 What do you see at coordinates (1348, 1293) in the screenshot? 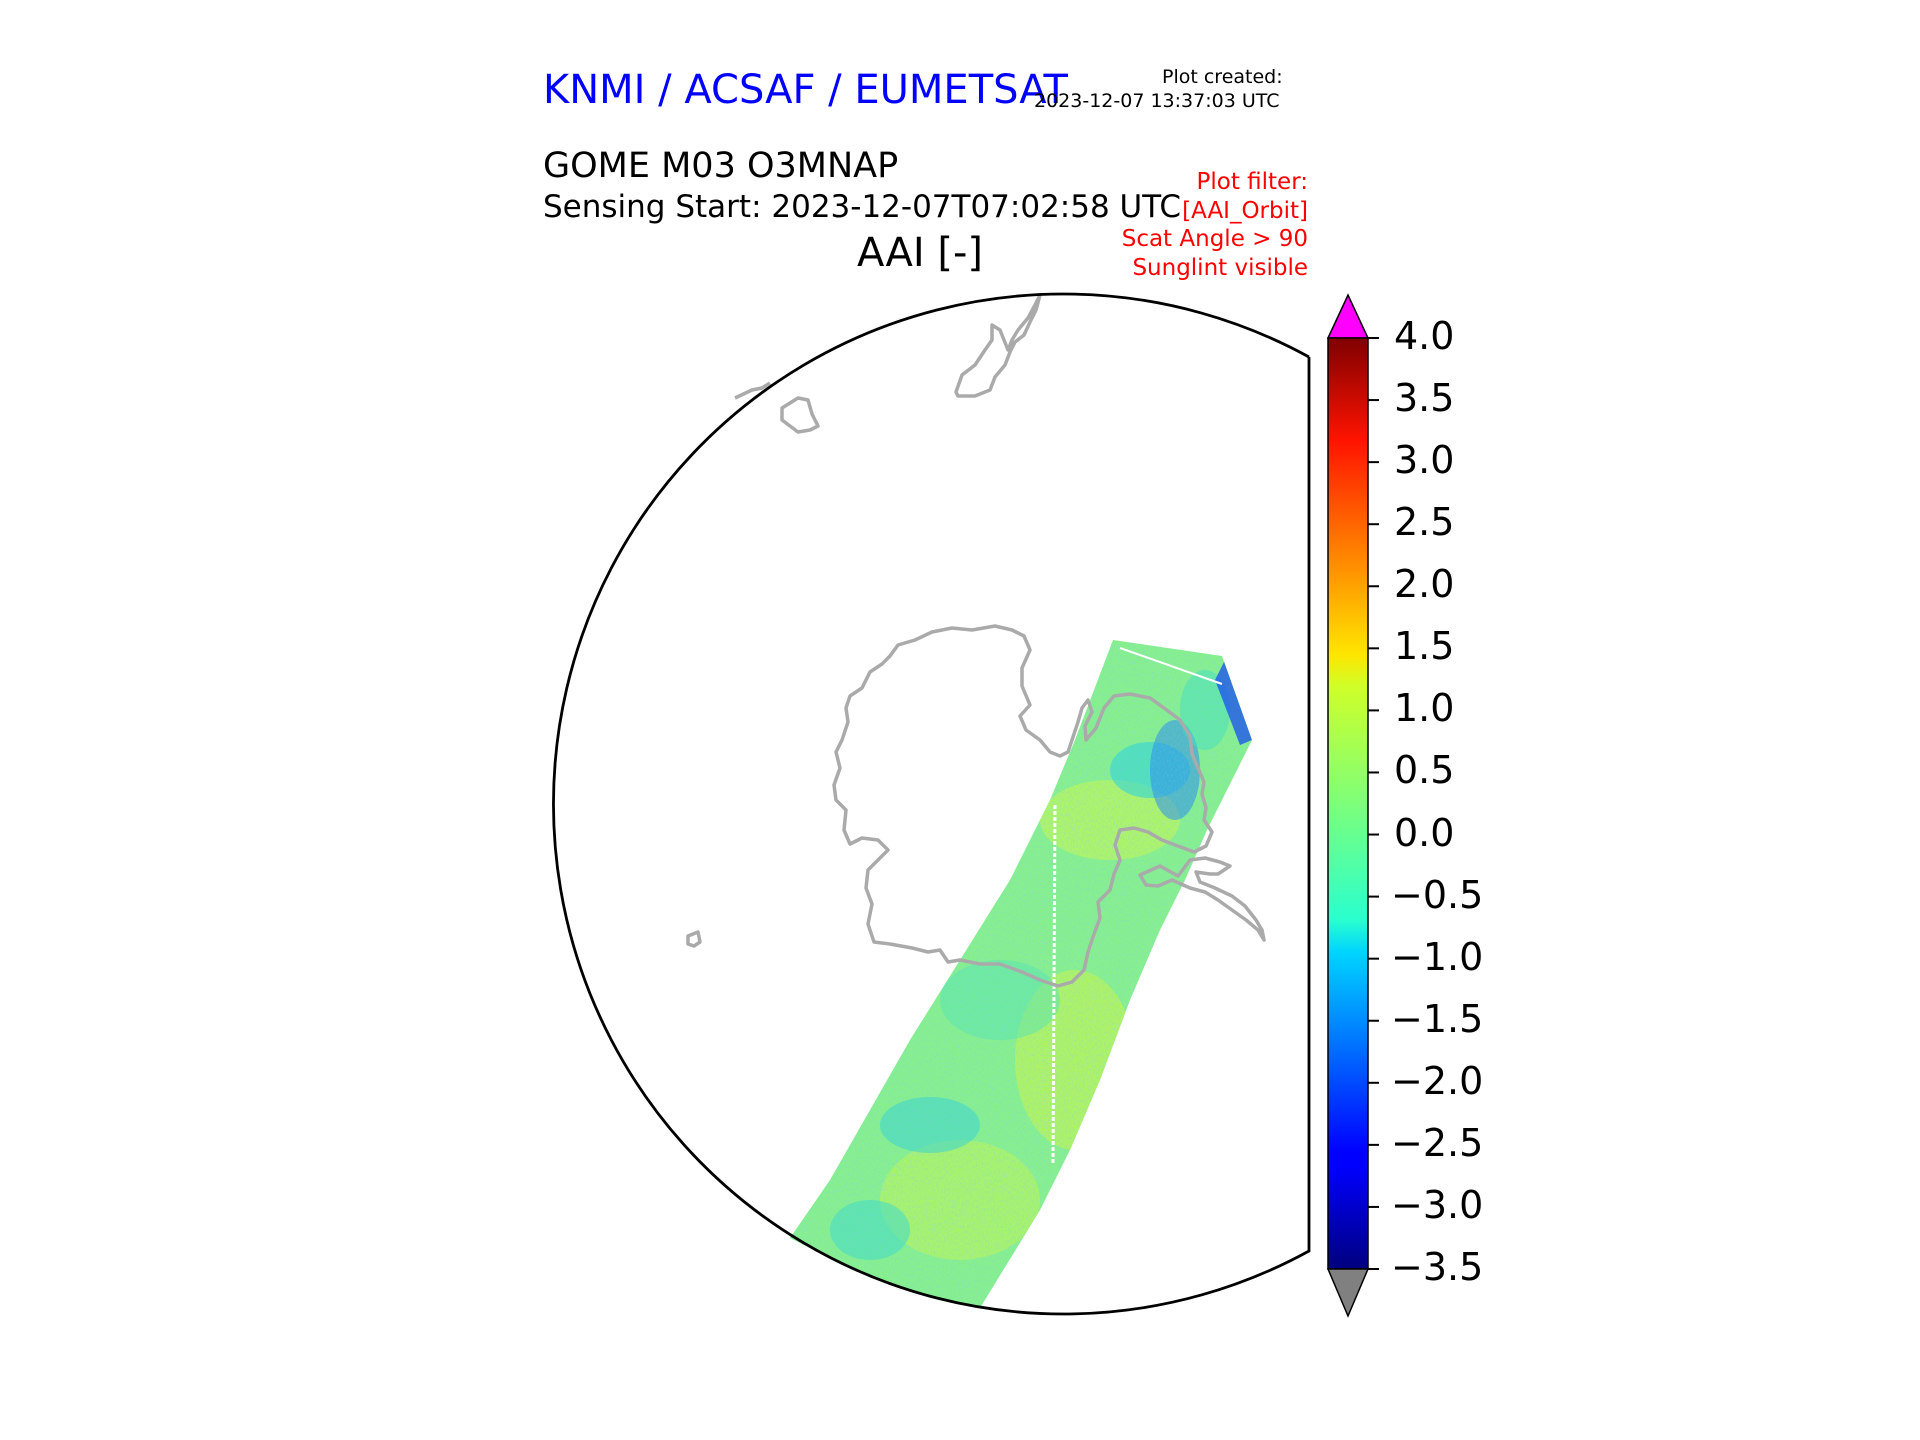
I see `colorbar-under-extension` at bounding box center [1348, 1293].